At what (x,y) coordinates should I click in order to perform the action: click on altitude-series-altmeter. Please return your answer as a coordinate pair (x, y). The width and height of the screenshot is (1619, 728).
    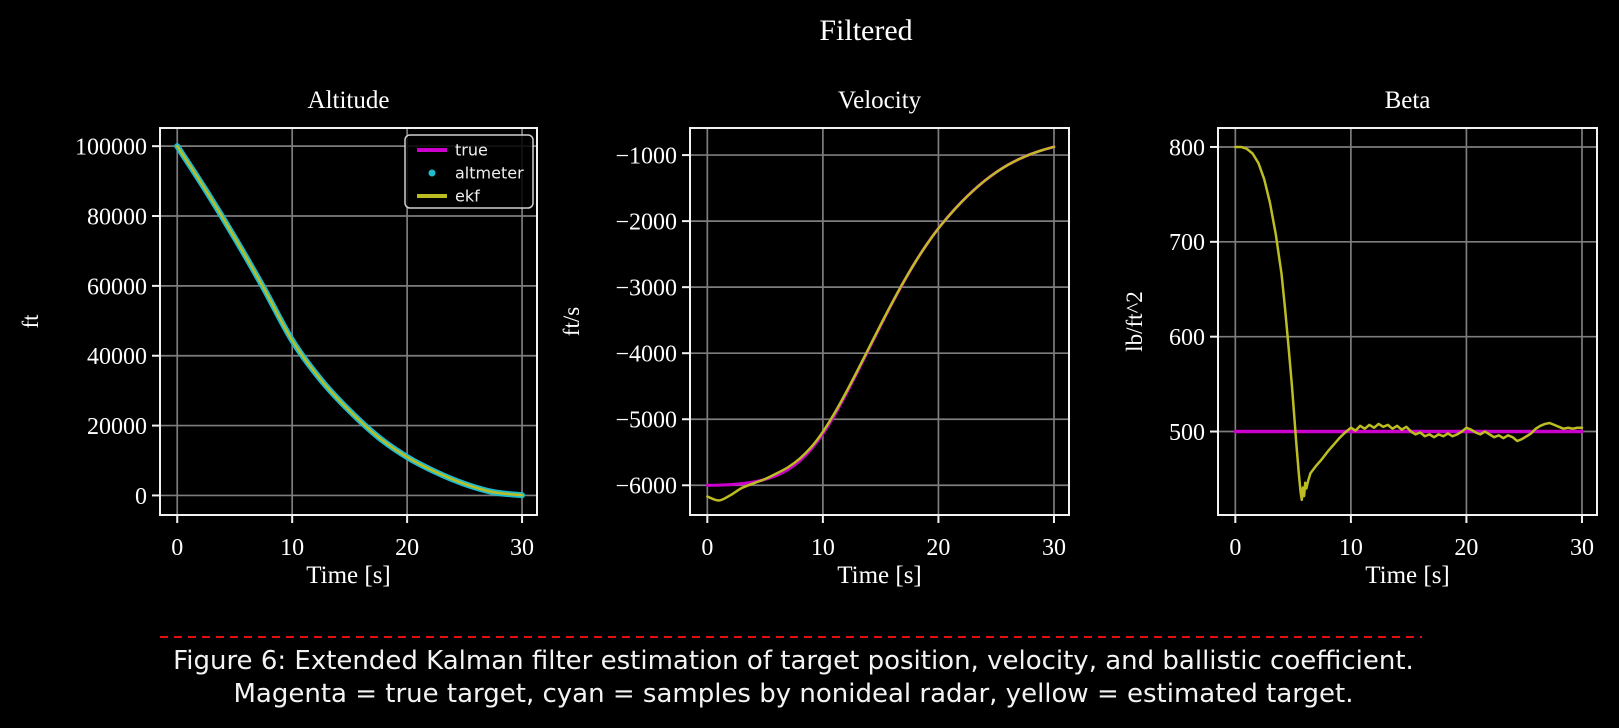
    Looking at the image, I should click on (350, 321).